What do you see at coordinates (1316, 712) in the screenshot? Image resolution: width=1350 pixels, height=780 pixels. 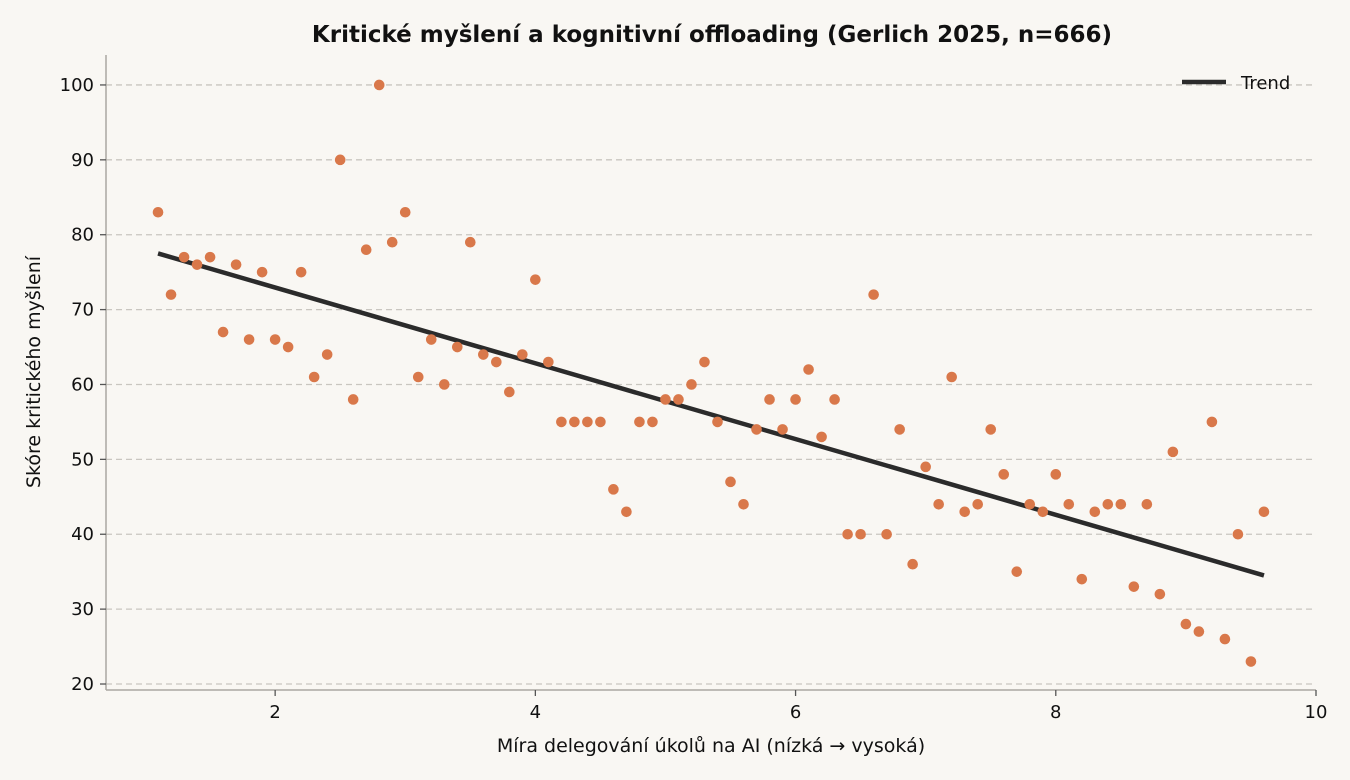 I see `x-tick-label: 10` at bounding box center [1316, 712].